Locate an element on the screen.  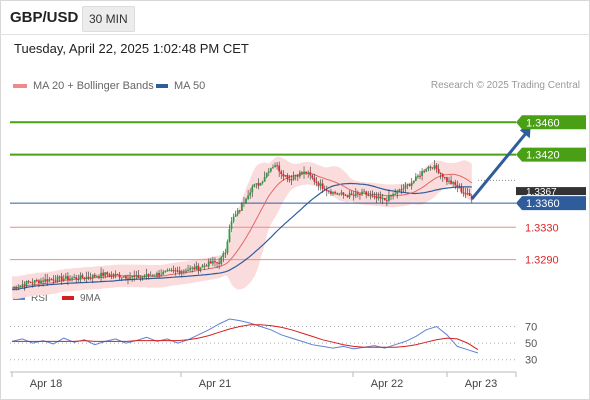
timestamp: Tuesday, April 22, 2025 1:02:48 PM CET is located at coordinates (131, 48).